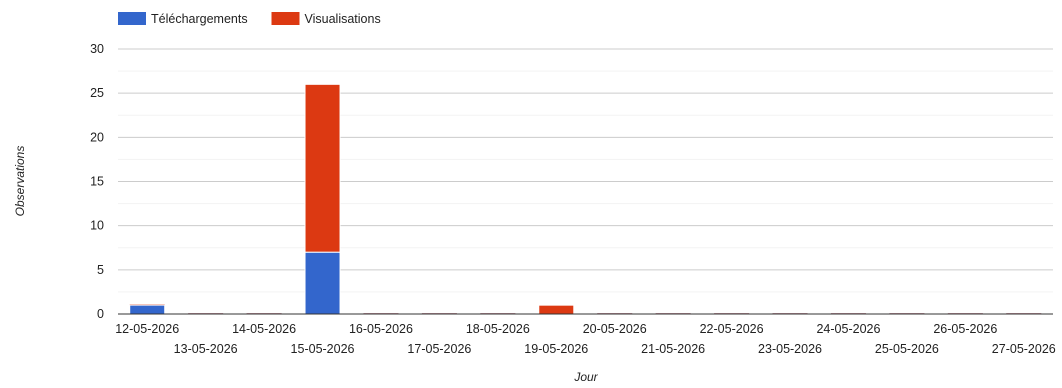 Image resolution: width=1062 pixels, height=388 pixels. I want to click on x-tick-label: 14-05-2026, so click(264, 329).